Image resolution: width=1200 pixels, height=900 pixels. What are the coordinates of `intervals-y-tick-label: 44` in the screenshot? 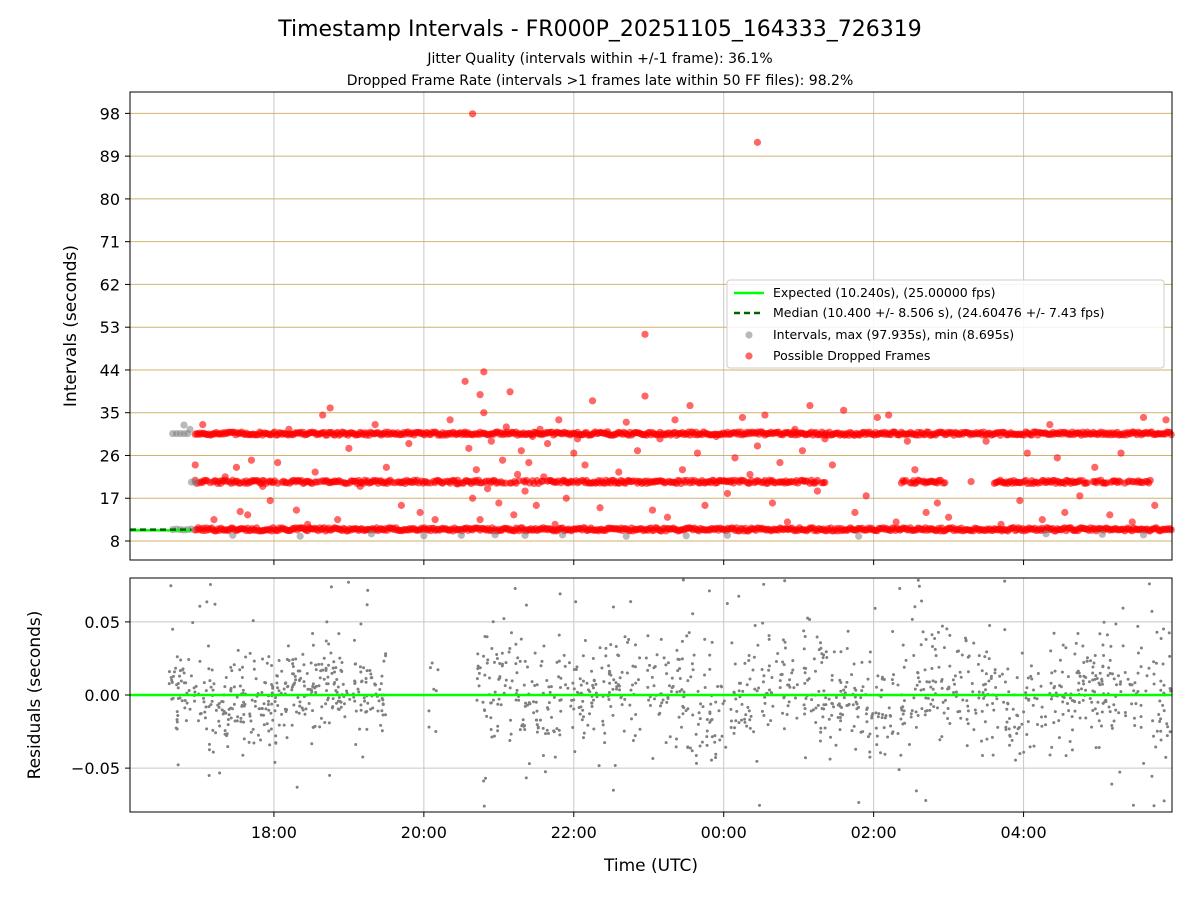 It's located at (110, 370).